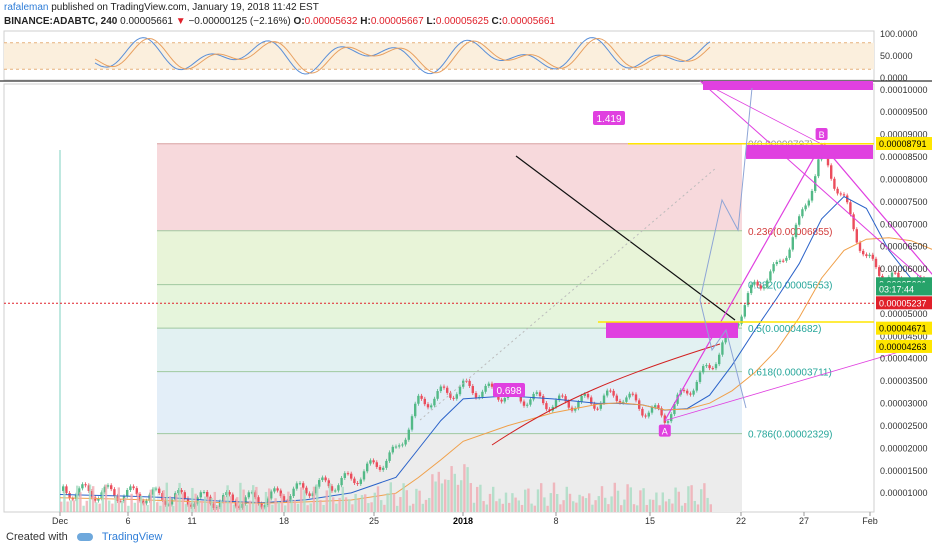 The height and width of the screenshot is (550, 932). What do you see at coordinates (665, 432) in the screenshot?
I see `pivot-label: A` at bounding box center [665, 432].